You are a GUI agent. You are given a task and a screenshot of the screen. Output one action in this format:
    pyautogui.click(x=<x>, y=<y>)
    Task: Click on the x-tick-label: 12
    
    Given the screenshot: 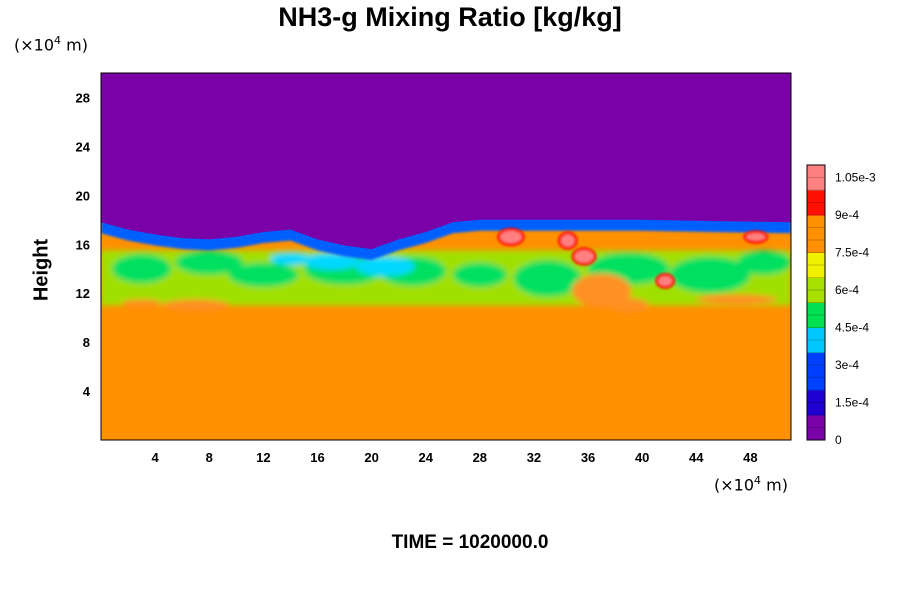 What is the action you would take?
    pyautogui.click(x=263, y=457)
    